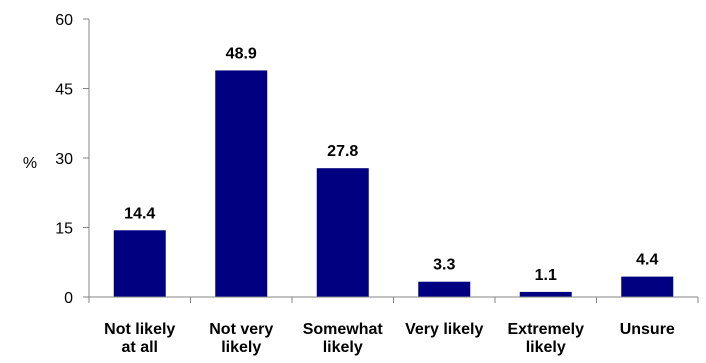 The width and height of the screenshot is (706, 363). What do you see at coordinates (30, 163) in the screenshot?
I see `y-axis-label: %` at bounding box center [30, 163].